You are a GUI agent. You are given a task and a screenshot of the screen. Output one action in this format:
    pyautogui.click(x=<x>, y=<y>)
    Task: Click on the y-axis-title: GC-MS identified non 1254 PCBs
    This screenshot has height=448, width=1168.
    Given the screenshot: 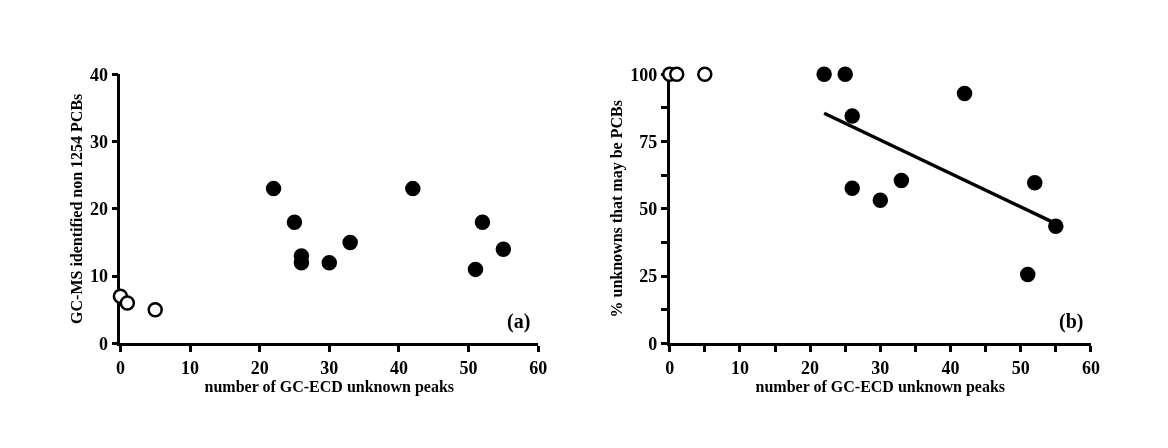 What is the action you would take?
    pyautogui.click(x=76, y=208)
    